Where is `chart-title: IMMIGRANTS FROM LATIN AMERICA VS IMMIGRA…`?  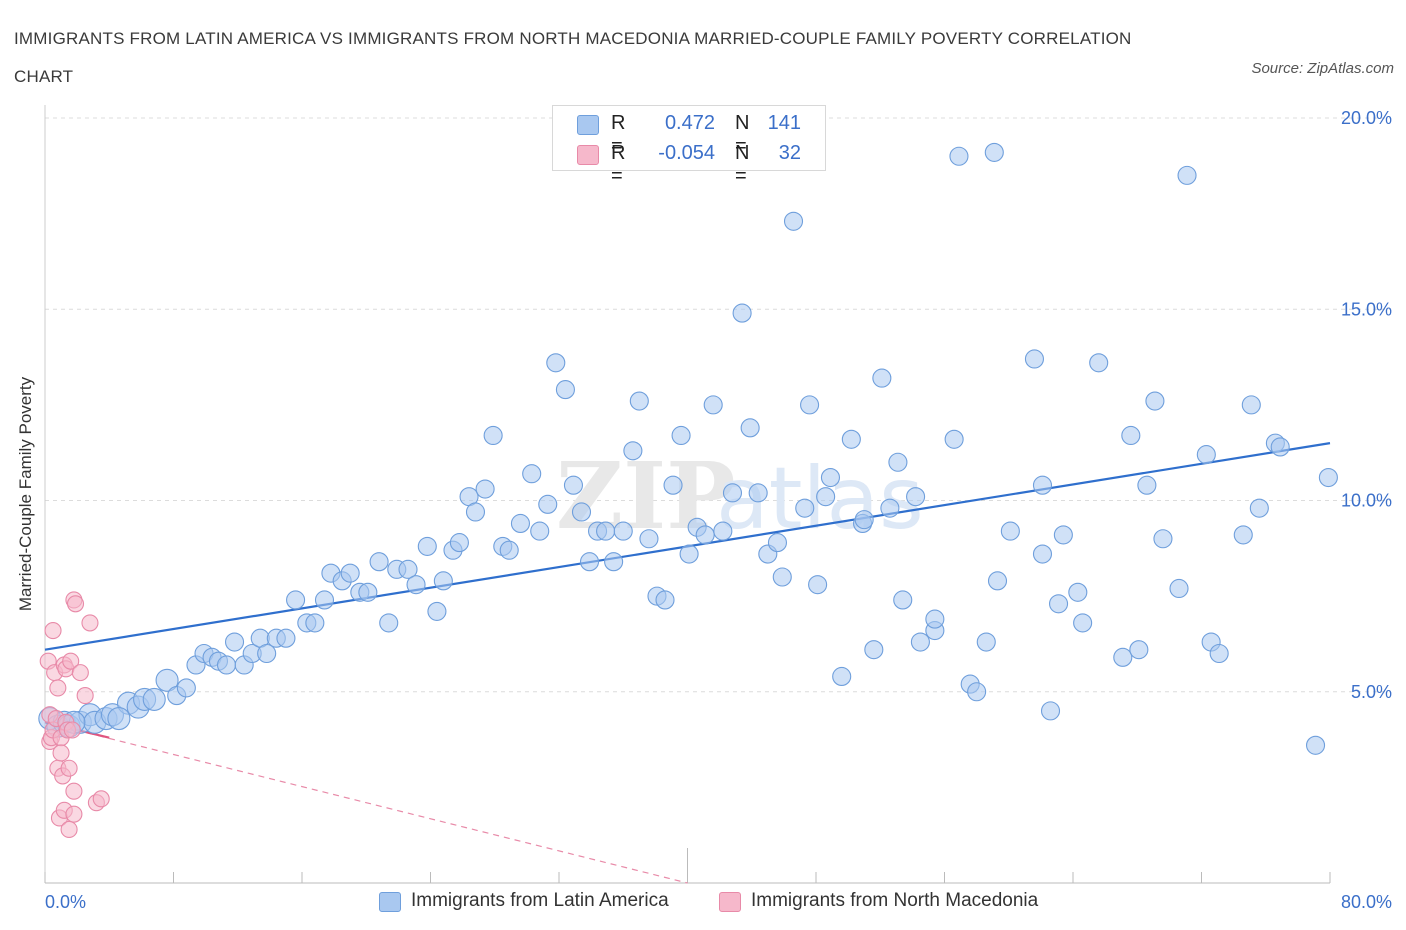 chart-title: IMMIGRANTS FROM LATIN AMERICA VS IMMIGRA… is located at coordinates (573, 57).